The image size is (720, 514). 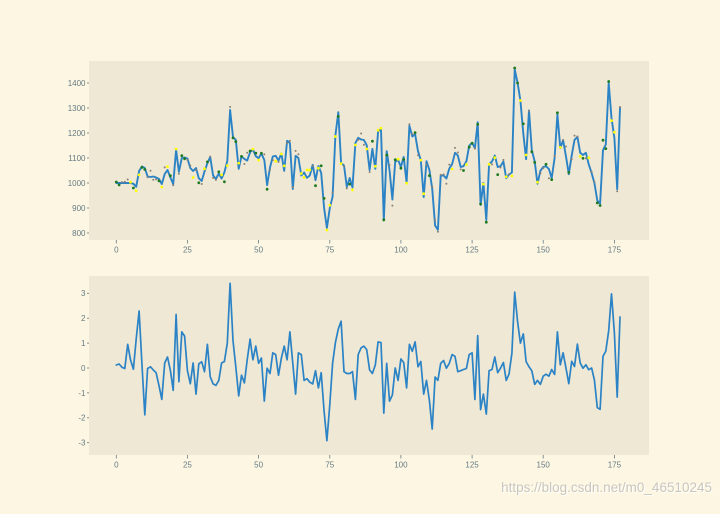 What do you see at coordinates (82, 443) in the screenshot?
I see `svg-text: -3` at bounding box center [82, 443].